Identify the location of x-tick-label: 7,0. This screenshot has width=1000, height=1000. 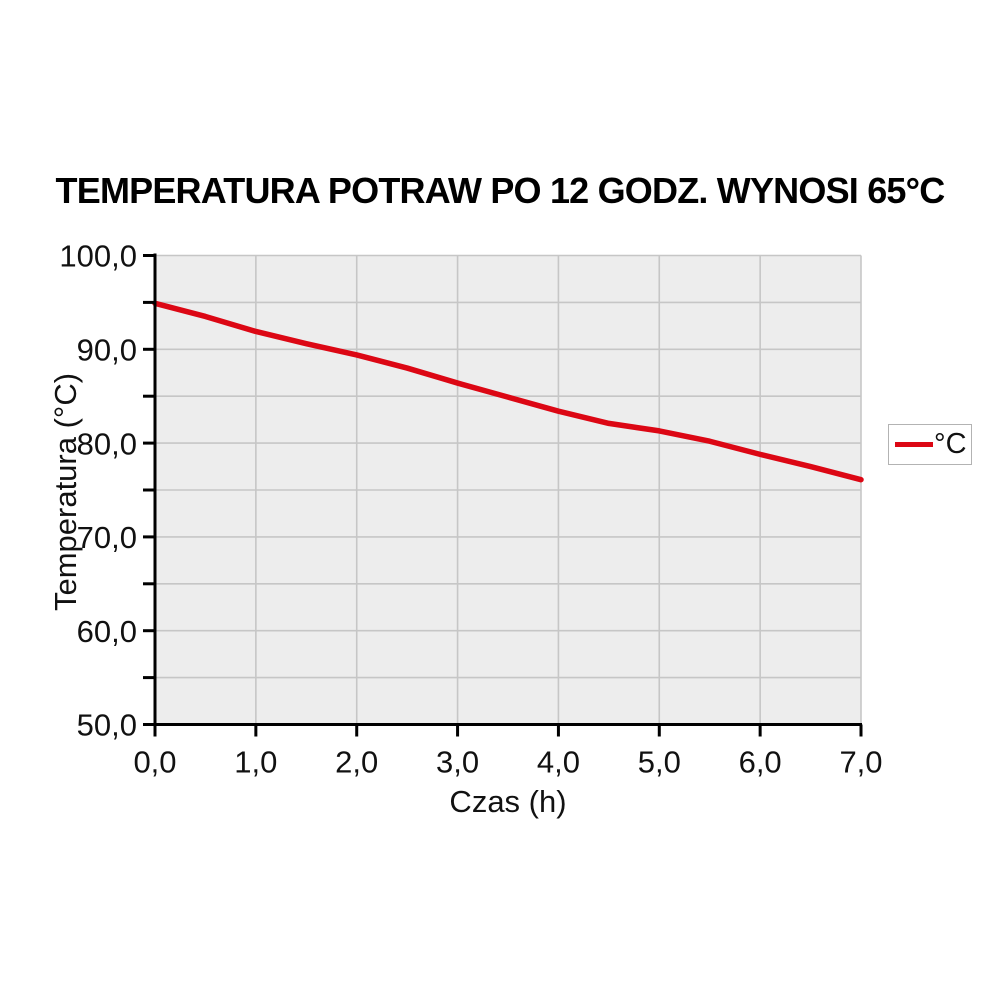
(860, 762).